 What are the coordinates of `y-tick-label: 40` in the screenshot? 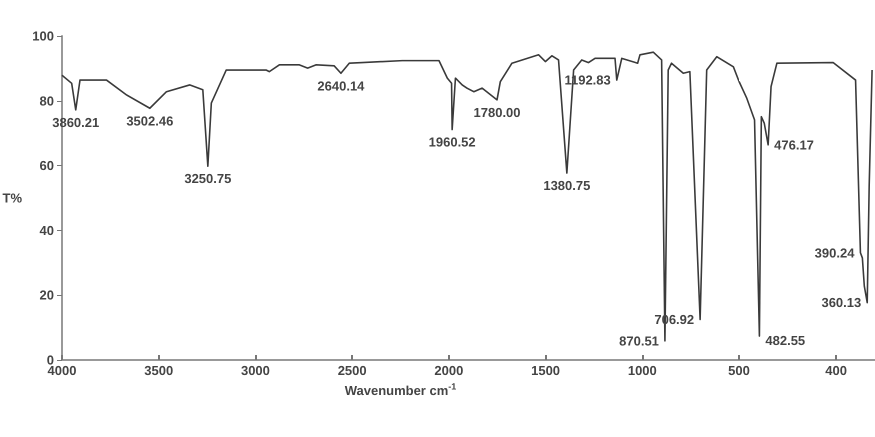 It's located at (47, 230).